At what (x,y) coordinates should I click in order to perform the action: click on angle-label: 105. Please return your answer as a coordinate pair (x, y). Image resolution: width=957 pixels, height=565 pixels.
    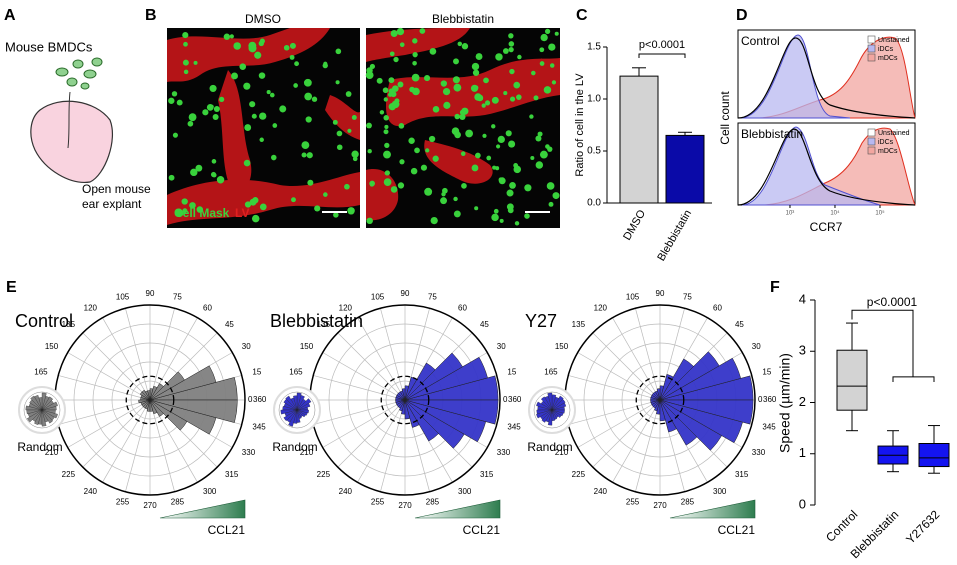
    Looking at the image, I should click on (378, 297).